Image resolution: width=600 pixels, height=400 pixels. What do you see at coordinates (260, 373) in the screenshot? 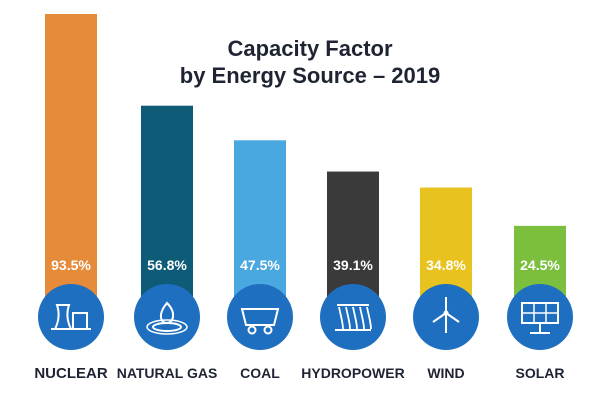
I see `category-label-coal: COAL` at bounding box center [260, 373].